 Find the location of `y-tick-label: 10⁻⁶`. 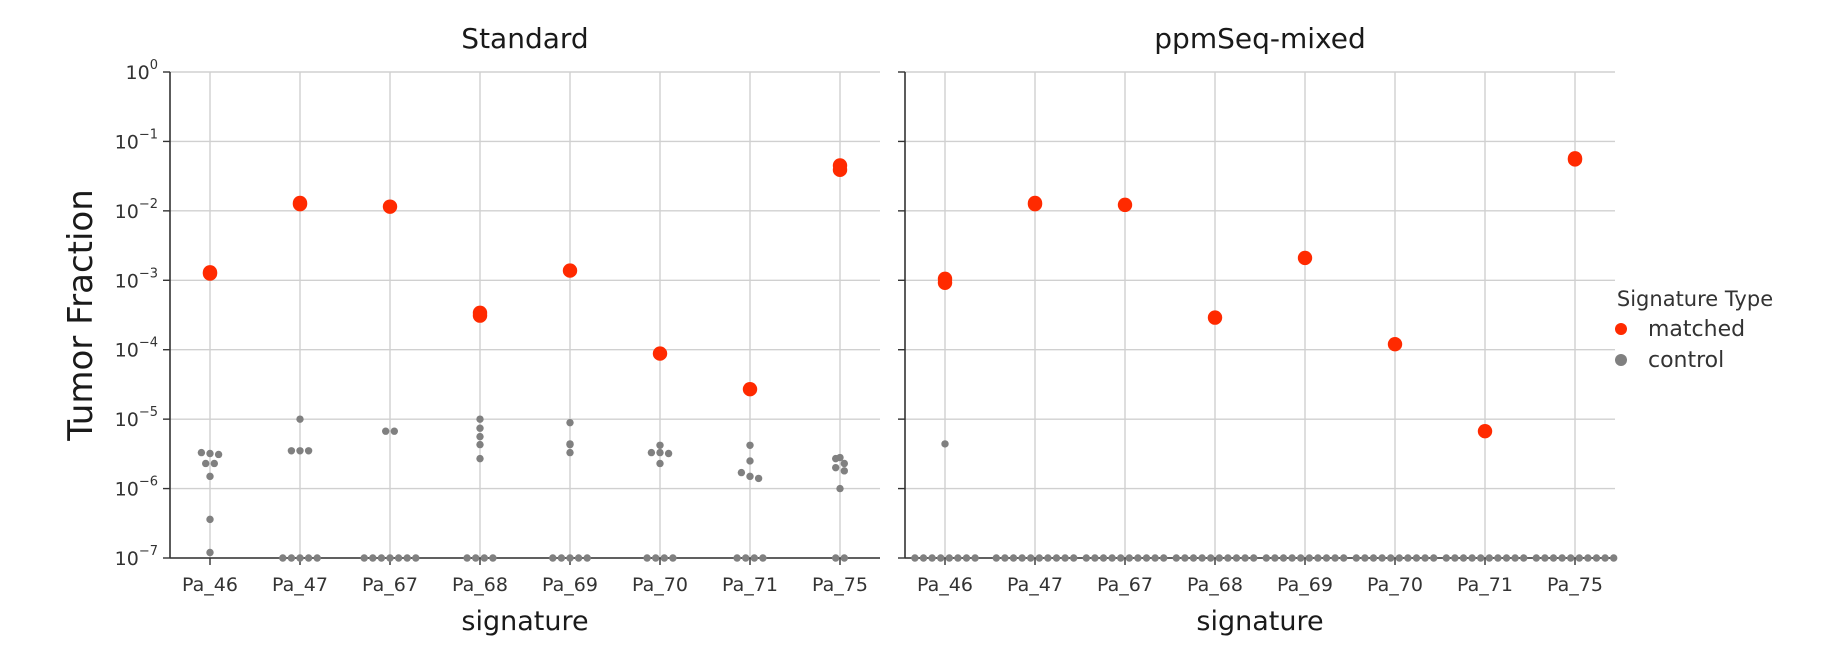

y-tick-label: 10⁻⁶ is located at coordinates (136, 488).